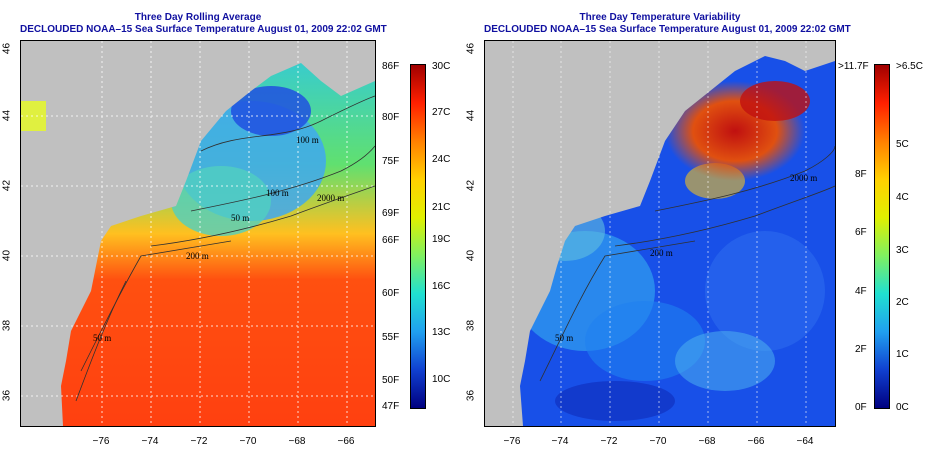 This screenshot has height=475, width=950. I want to click on colorbar-c-label: 21C, so click(441, 207).